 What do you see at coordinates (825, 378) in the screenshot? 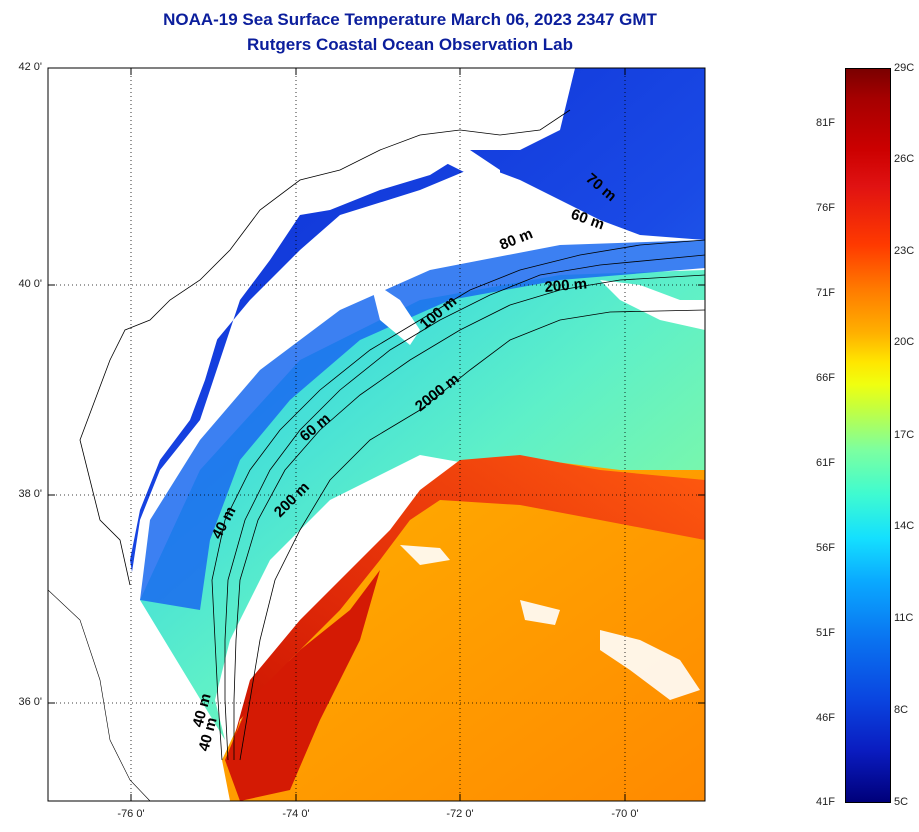
I see `colorbar-f-label: 66F` at bounding box center [825, 378].